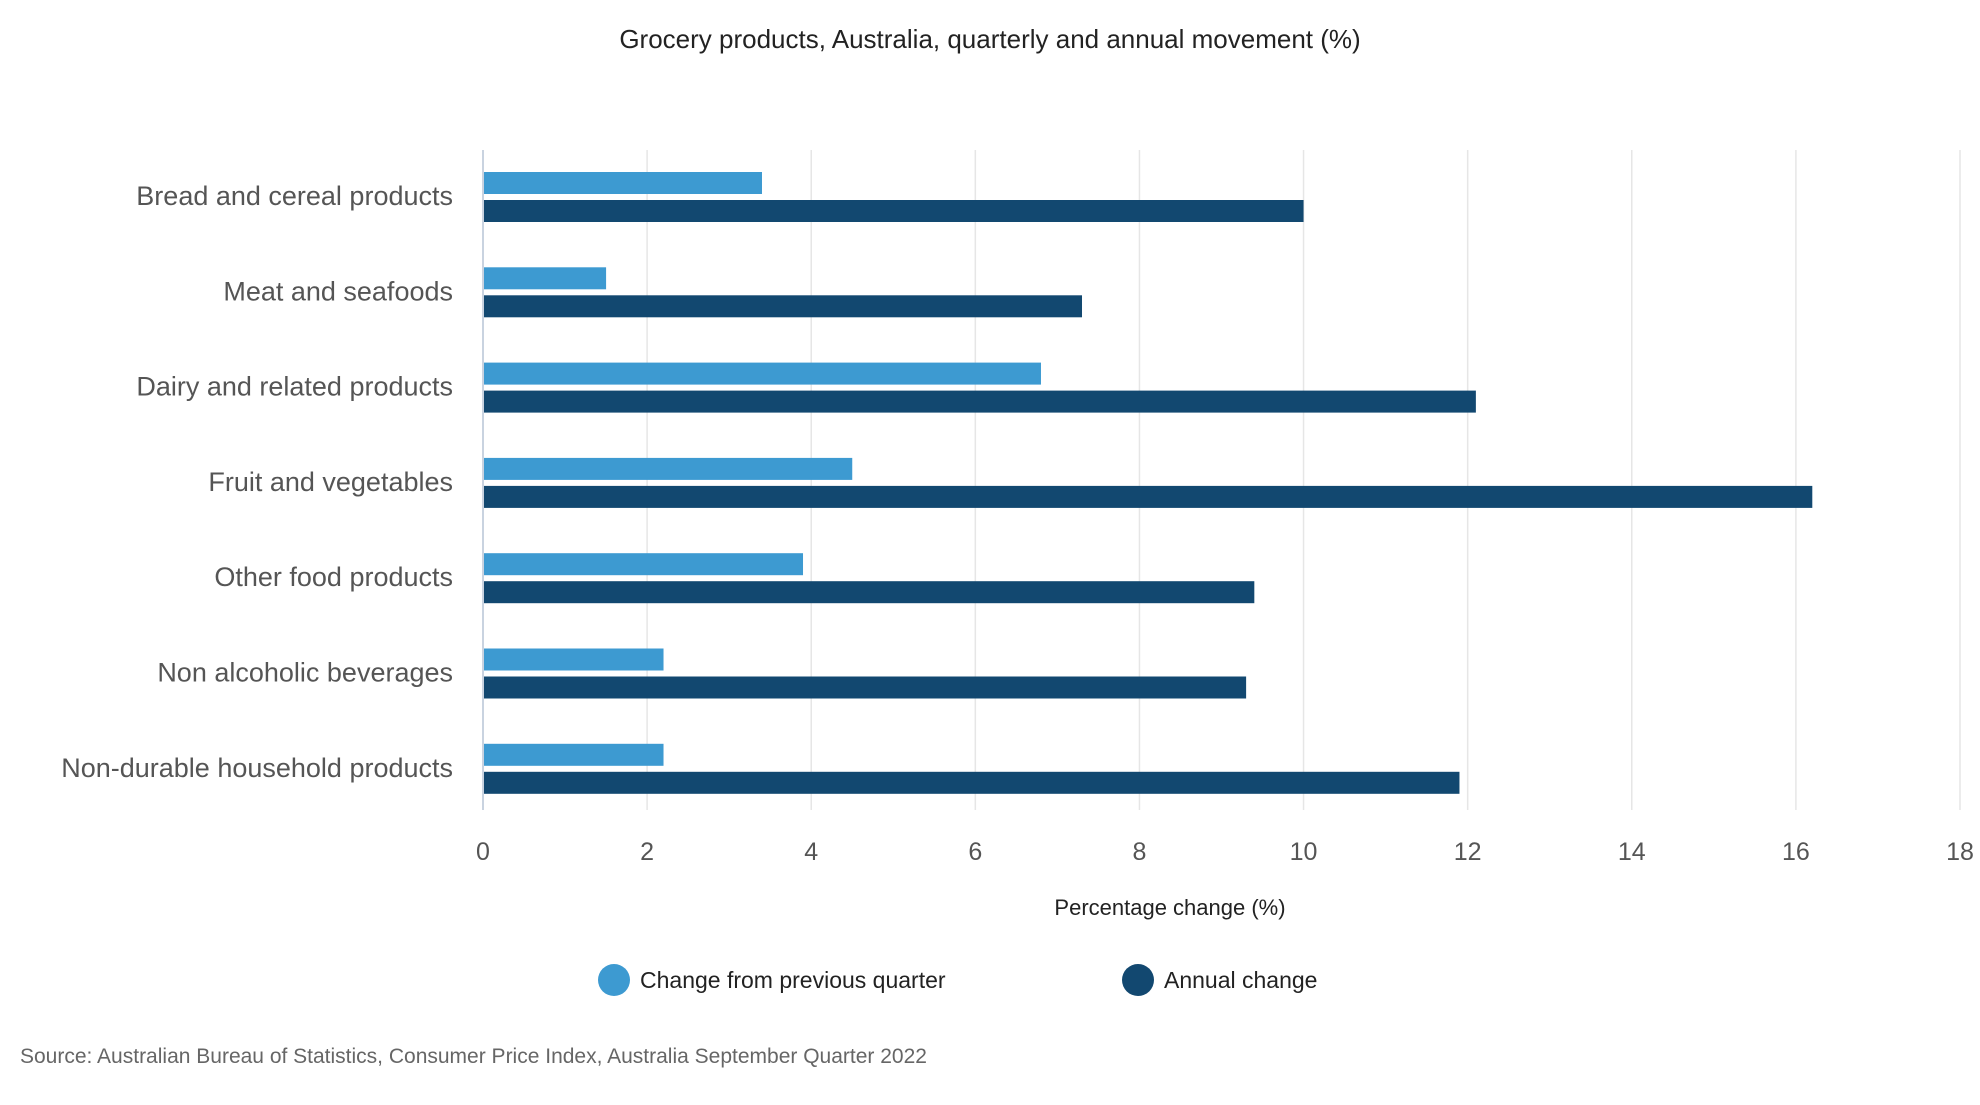 The height and width of the screenshot is (1105, 1980). I want to click on x-tick-label: 16, so click(1796, 852).